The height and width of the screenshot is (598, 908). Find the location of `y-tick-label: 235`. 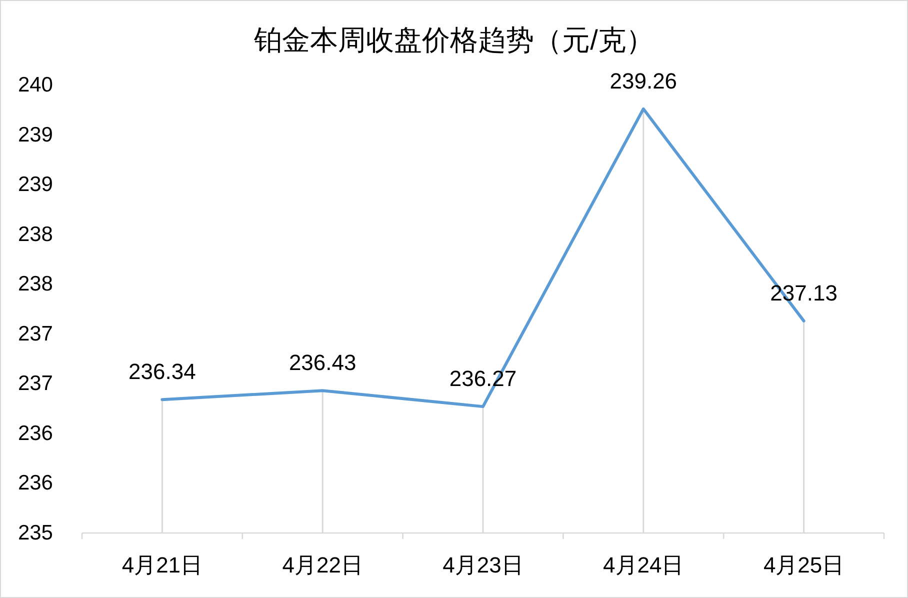

y-tick-label: 235 is located at coordinates (35, 533).